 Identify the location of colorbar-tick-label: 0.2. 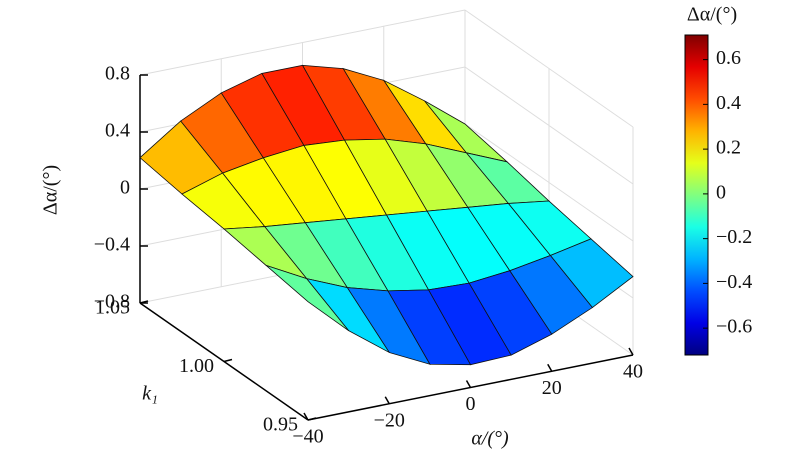
(728, 148).